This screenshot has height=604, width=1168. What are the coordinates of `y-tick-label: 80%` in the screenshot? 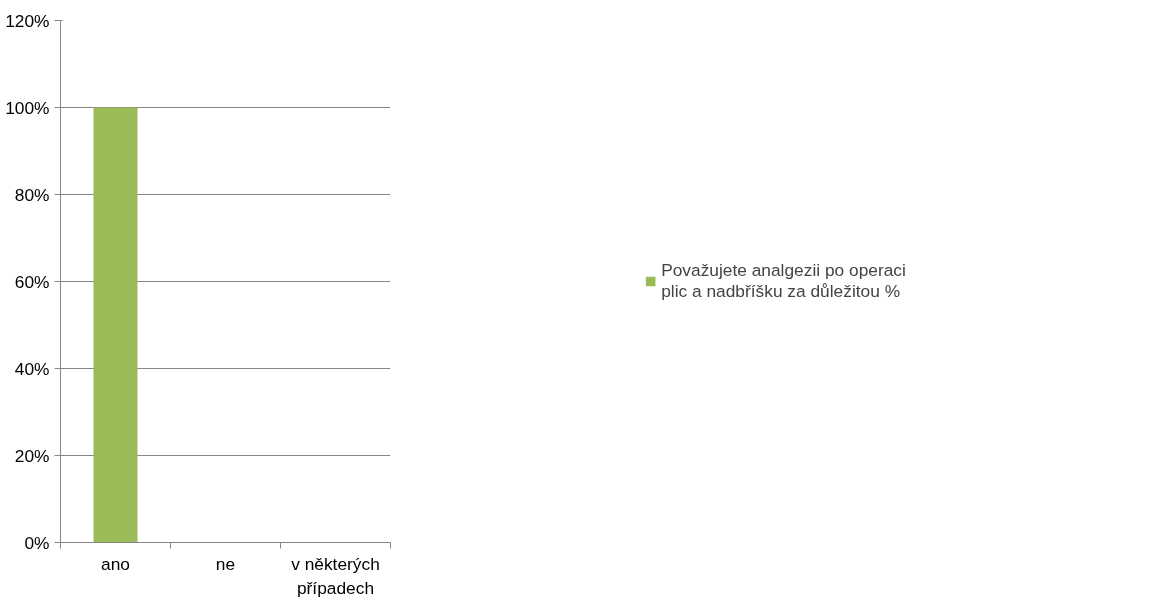 It's located at (32, 194).